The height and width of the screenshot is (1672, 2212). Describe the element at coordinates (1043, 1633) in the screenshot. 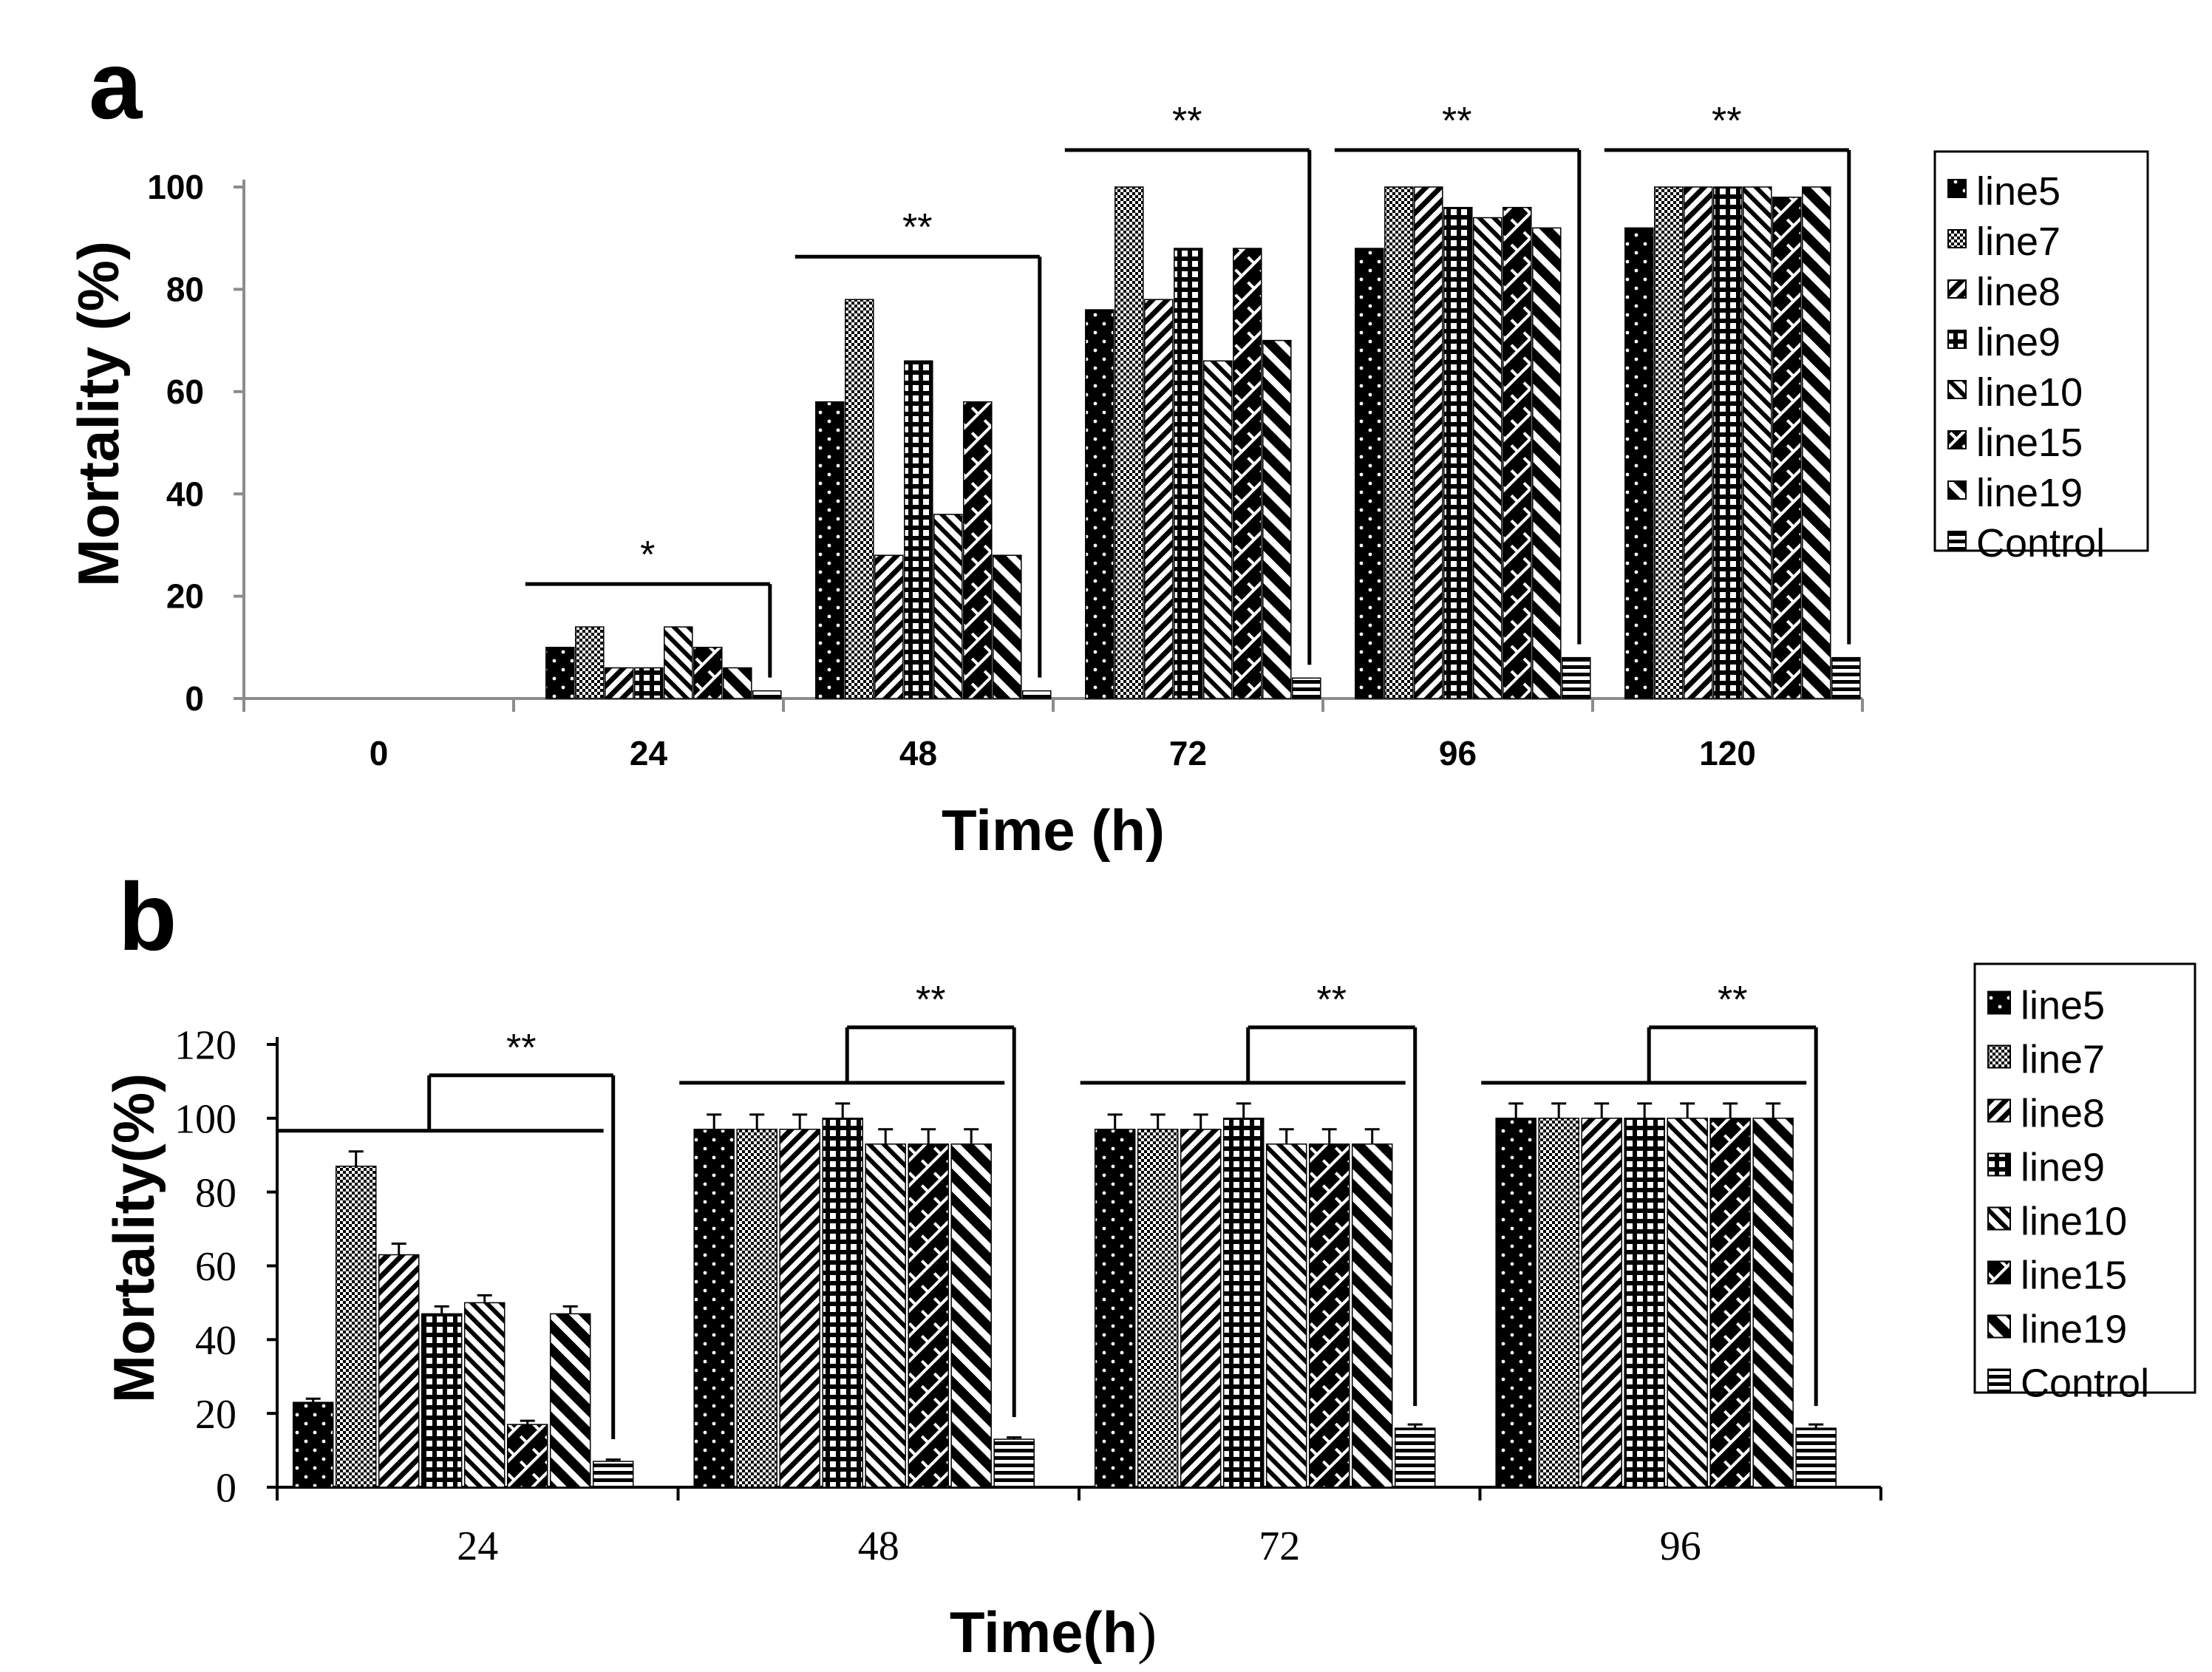

I see `panel-b-x-axis-title-main: Time(h` at that location.